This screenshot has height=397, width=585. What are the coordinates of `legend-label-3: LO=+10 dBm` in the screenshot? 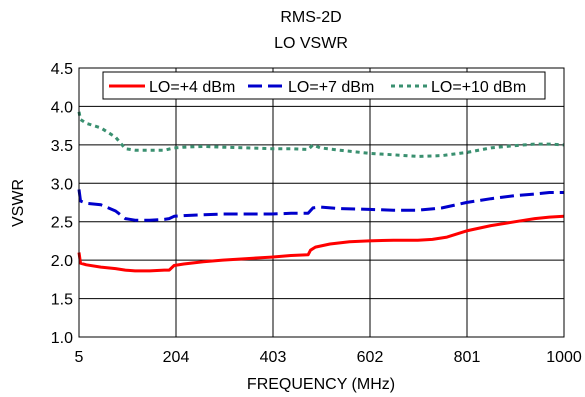 It's located at (478, 87).